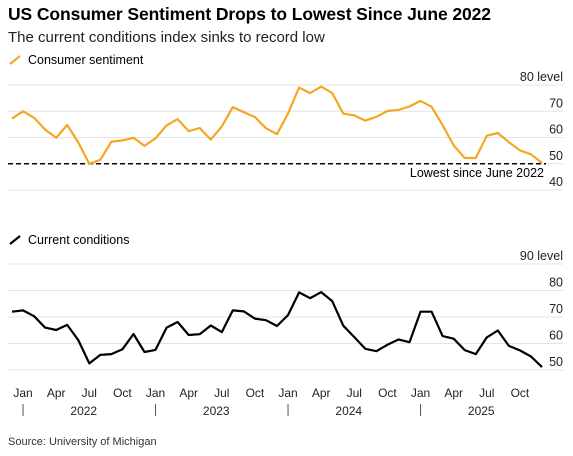 The height and width of the screenshot is (456, 573). I want to click on source-note: Source: University of Michigan, so click(82, 442).